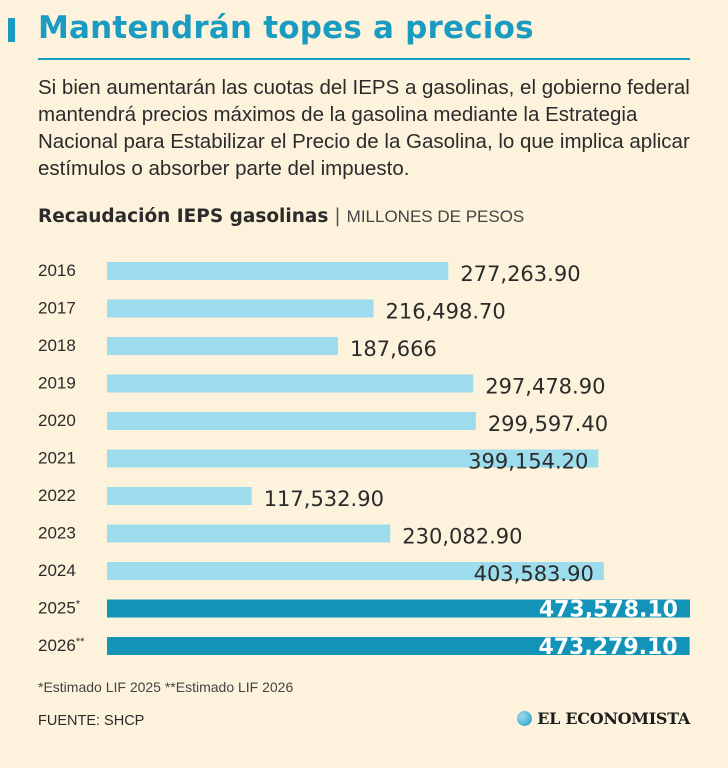 This screenshot has width=728, height=768. Describe the element at coordinates (446, 312) in the screenshot. I see `value-label-2017: 216,498.70` at that location.